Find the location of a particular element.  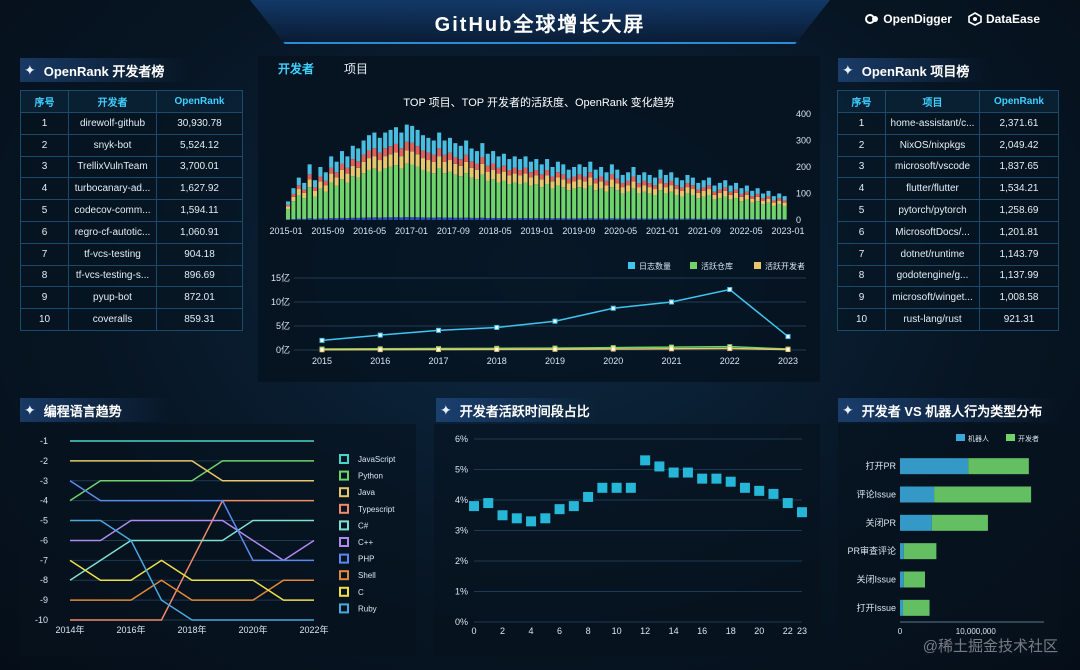

col-developer: 开发者 is located at coordinates (112, 101).